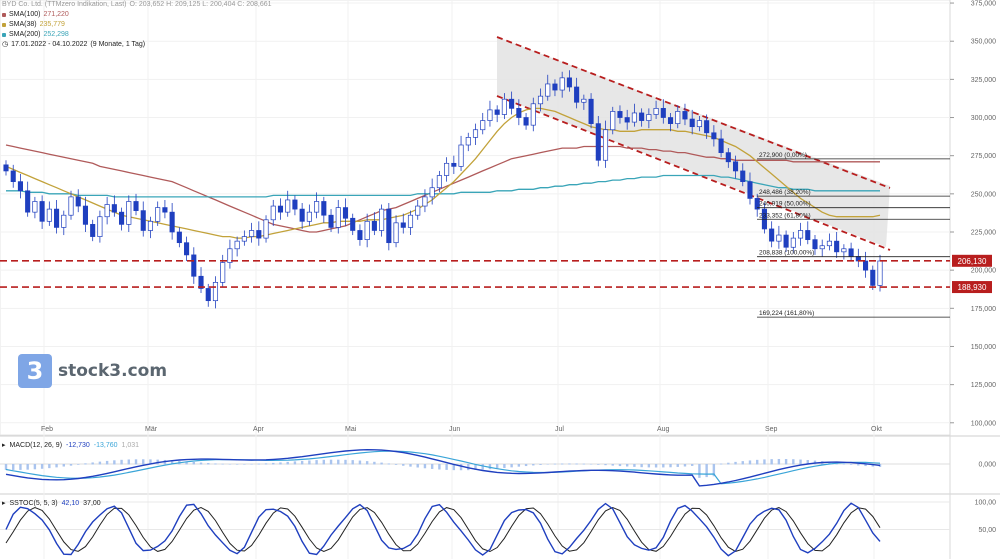 The image size is (1000, 559). I want to click on sma38-swatch, so click(4, 25).